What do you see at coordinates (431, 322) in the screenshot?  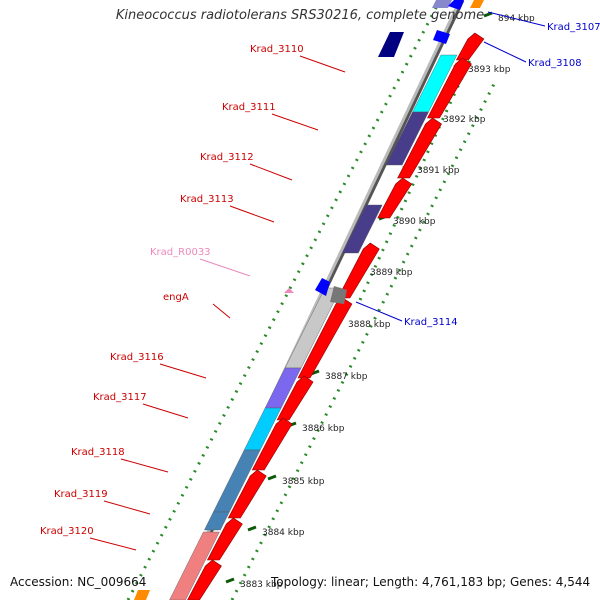 I see `gene-label-reverse: Krad_3114` at bounding box center [431, 322].